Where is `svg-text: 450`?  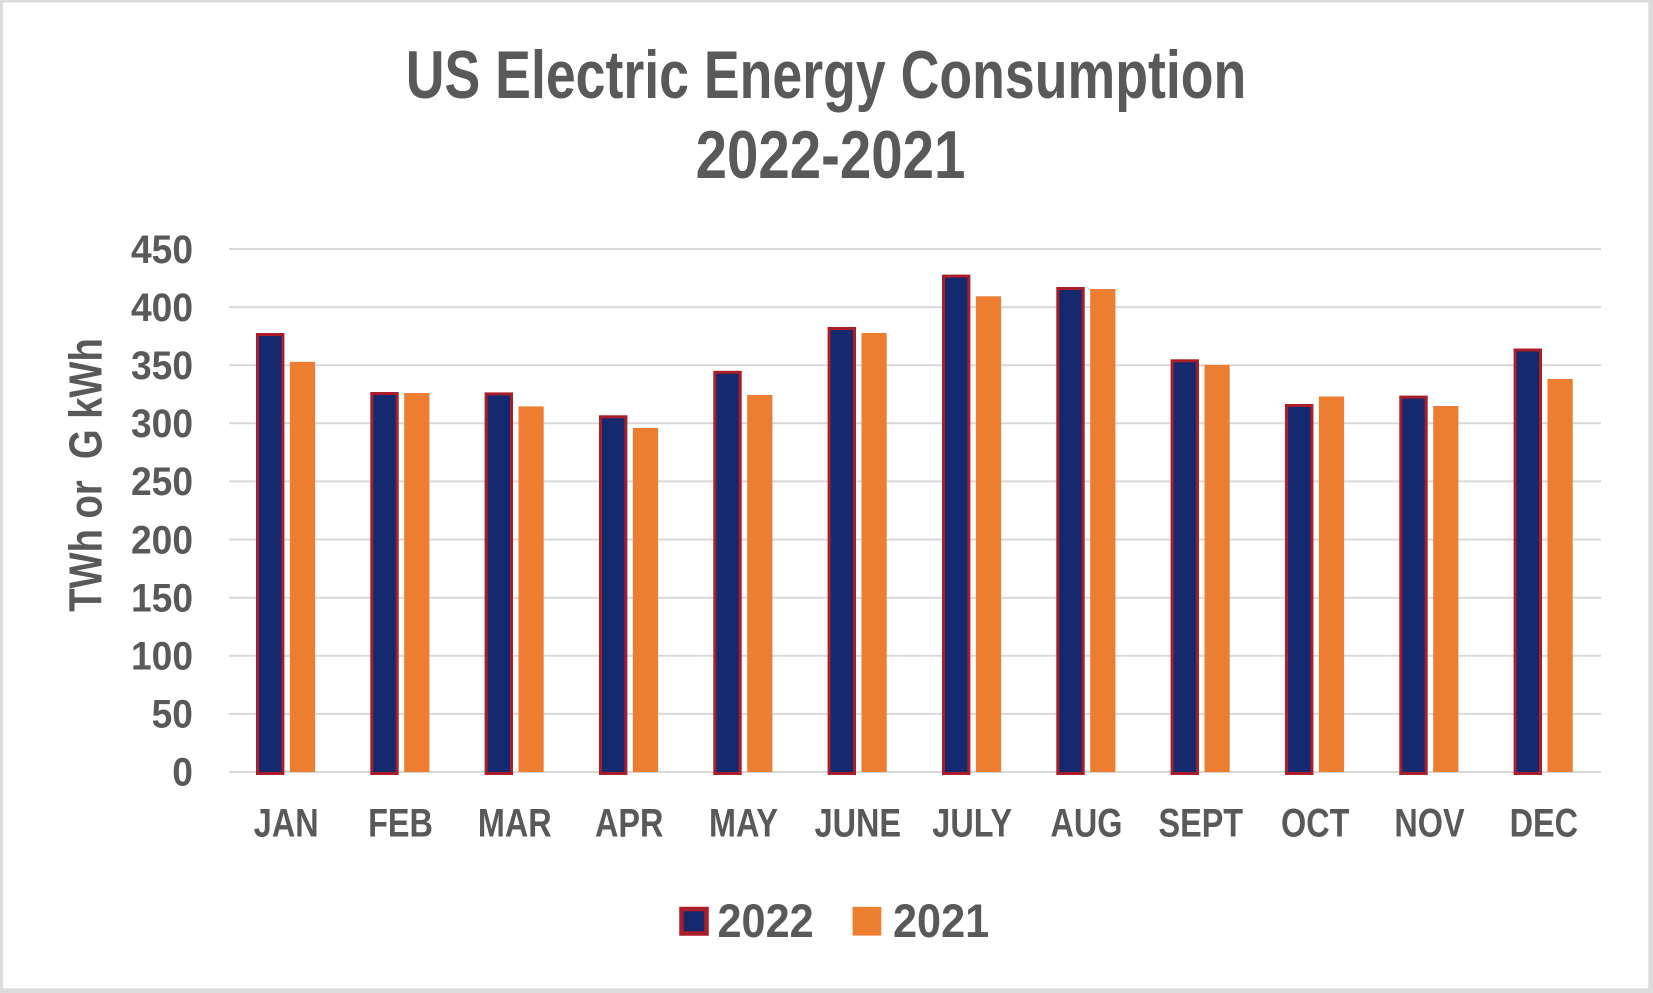 svg-text: 450 is located at coordinates (162, 250).